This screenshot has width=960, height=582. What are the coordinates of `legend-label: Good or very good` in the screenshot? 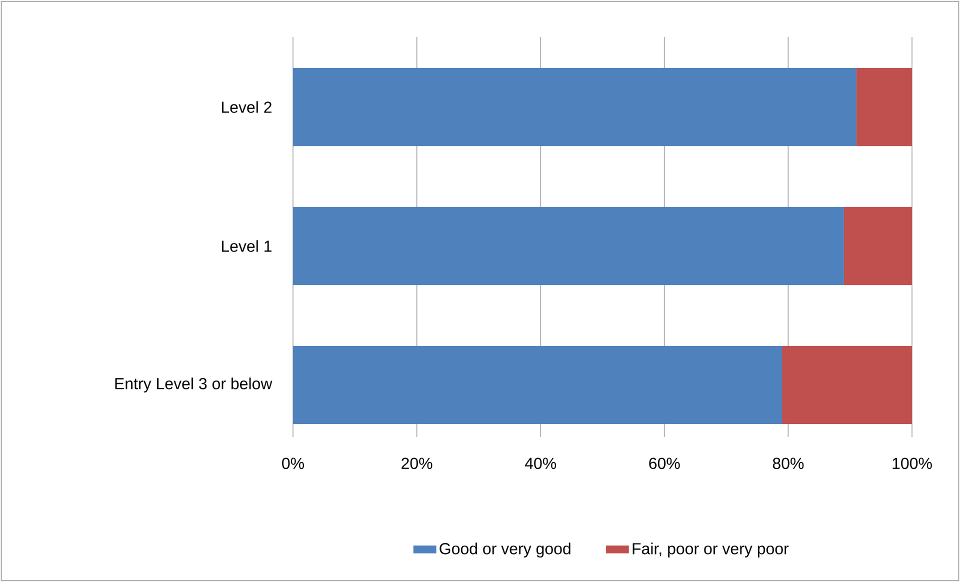 It's located at (505, 550).